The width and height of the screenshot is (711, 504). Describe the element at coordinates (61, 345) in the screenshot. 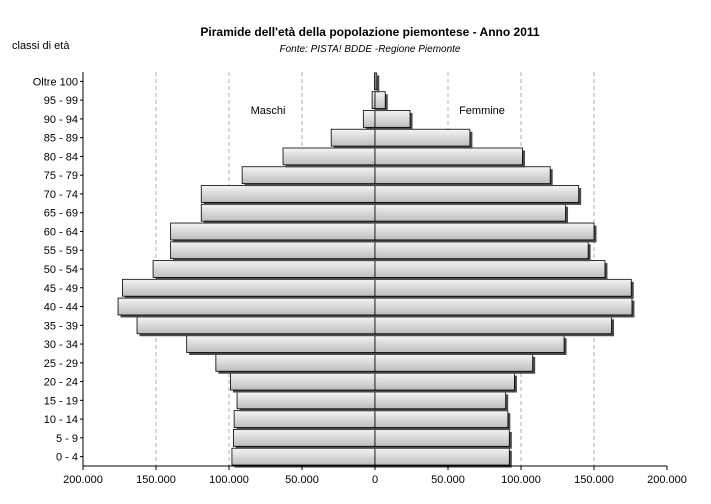

I see `y-tick-label: 30 - 34` at that location.